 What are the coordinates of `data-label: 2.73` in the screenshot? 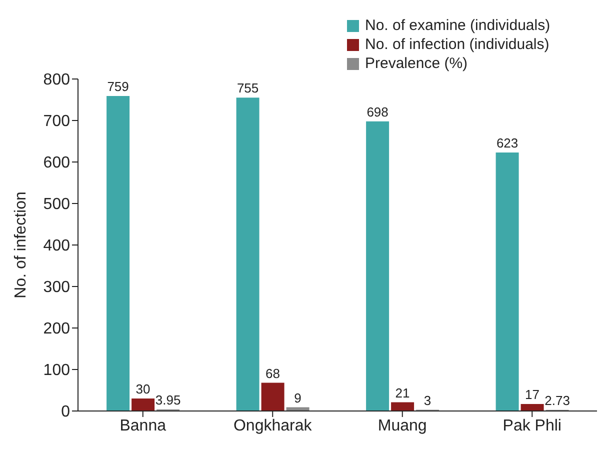 It's located at (557, 400).